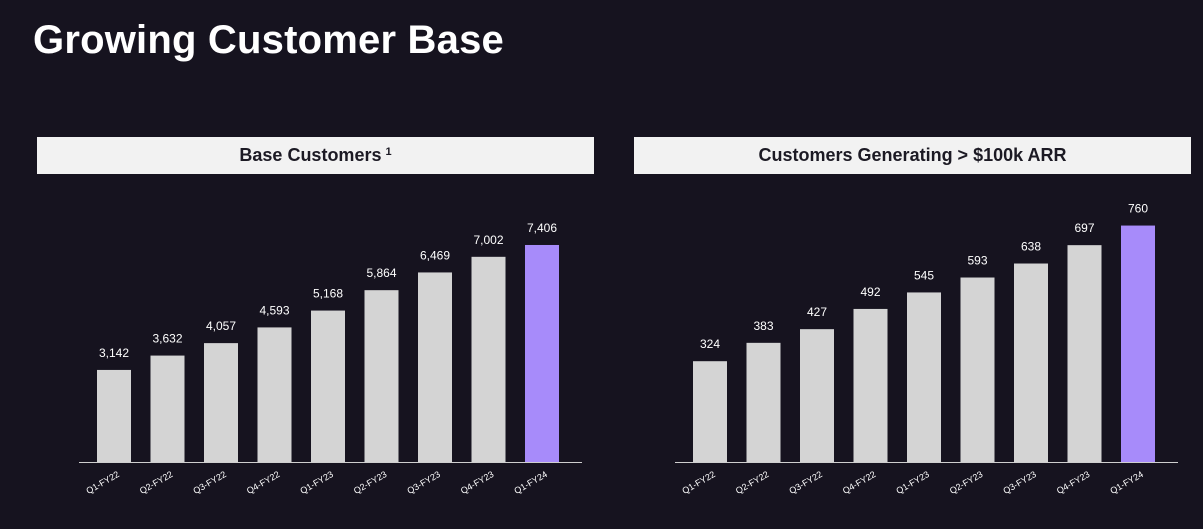 The height and width of the screenshot is (529, 1203). Describe the element at coordinates (1084, 228) in the screenshot. I see `value-label-q4-fy23: 697` at that location.